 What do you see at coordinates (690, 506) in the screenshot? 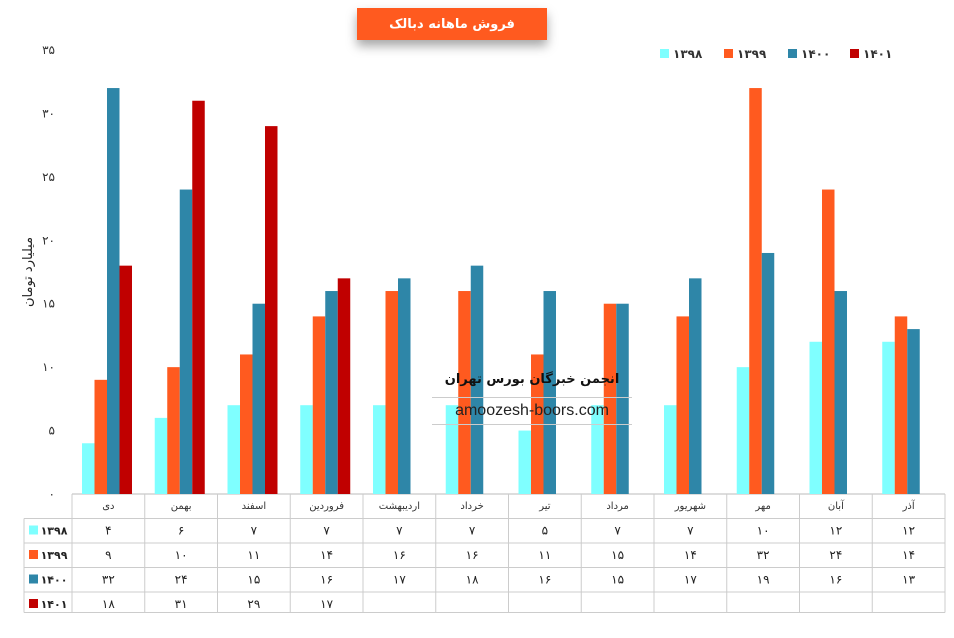
I see `category-label: شهریور` at bounding box center [690, 506].